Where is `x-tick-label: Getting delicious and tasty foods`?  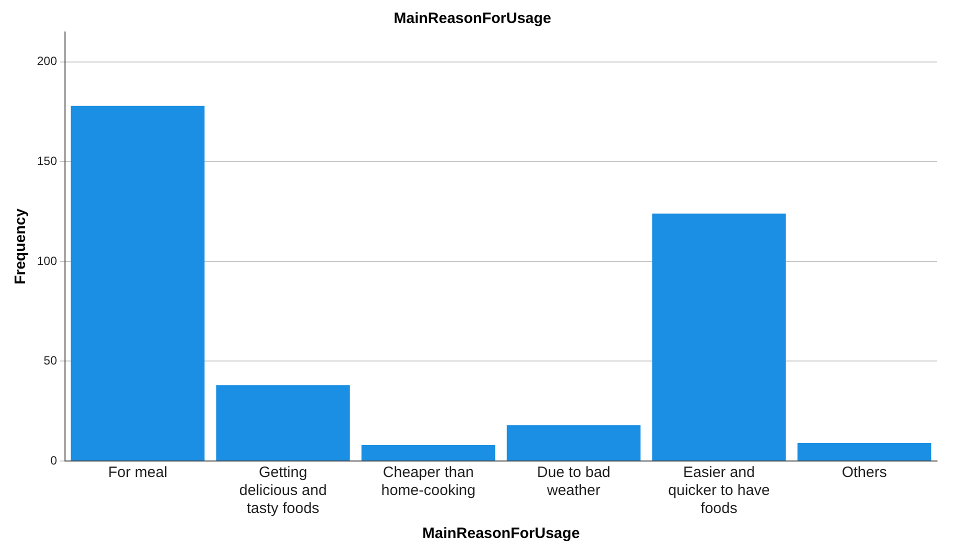
x-tick-label: Getting delicious and tasty foods is located at coordinates (283, 491).